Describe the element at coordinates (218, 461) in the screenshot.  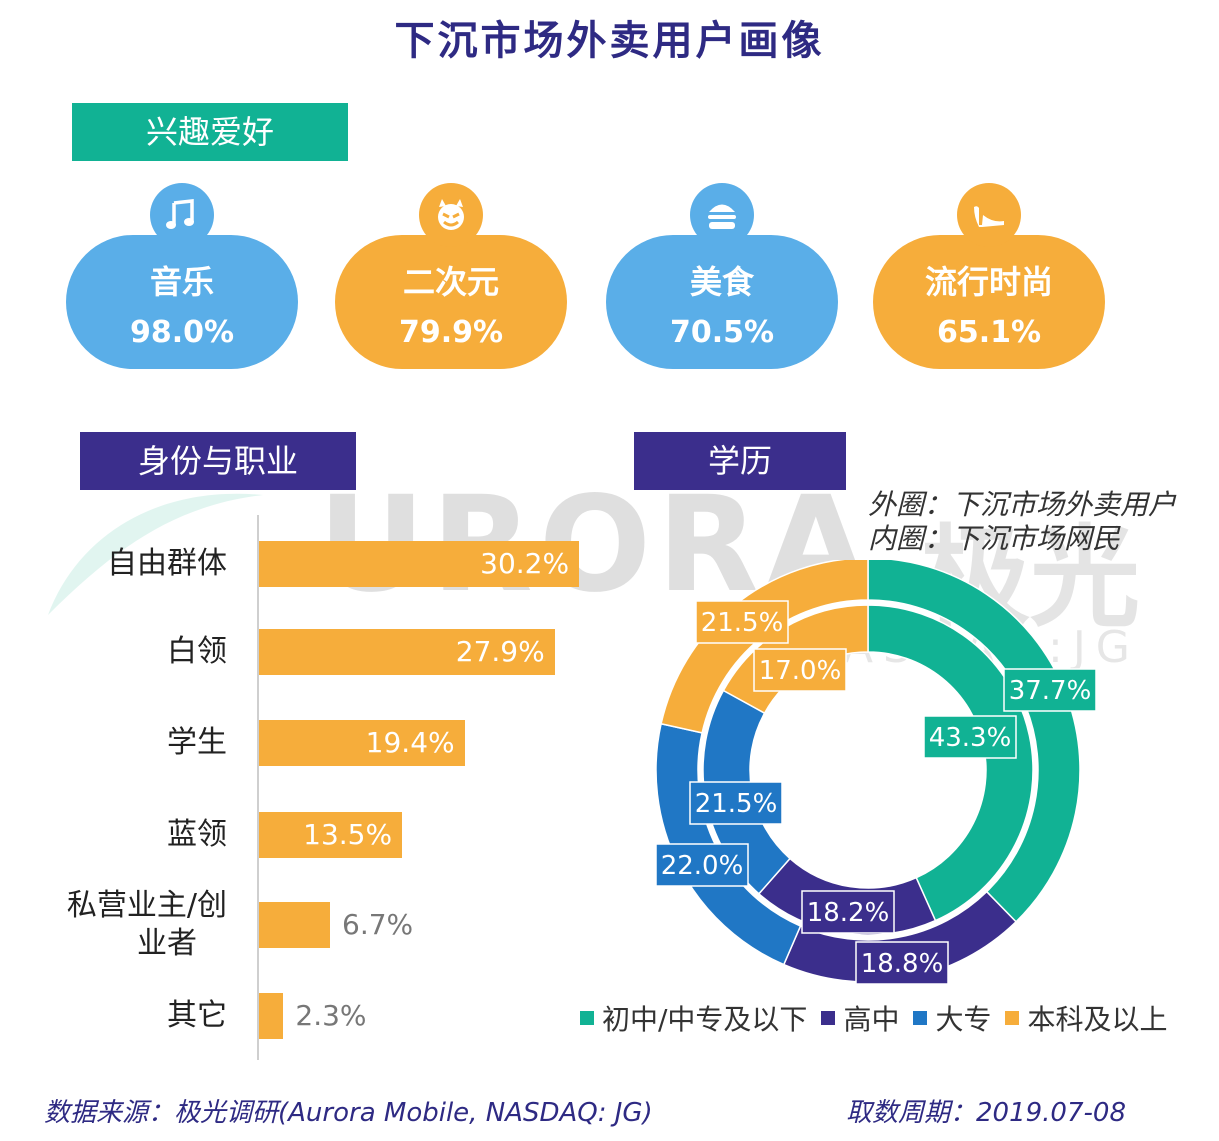
I see `section-label-identity: 身份与职业` at that location.